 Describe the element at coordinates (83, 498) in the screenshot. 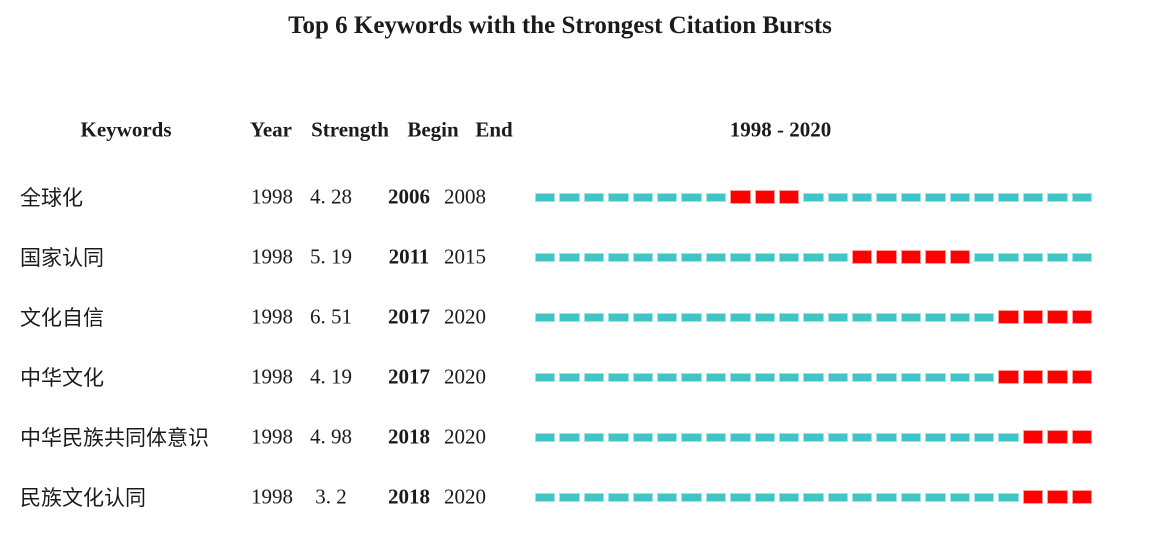

I see `keyword-label: 民族文化认同` at that location.